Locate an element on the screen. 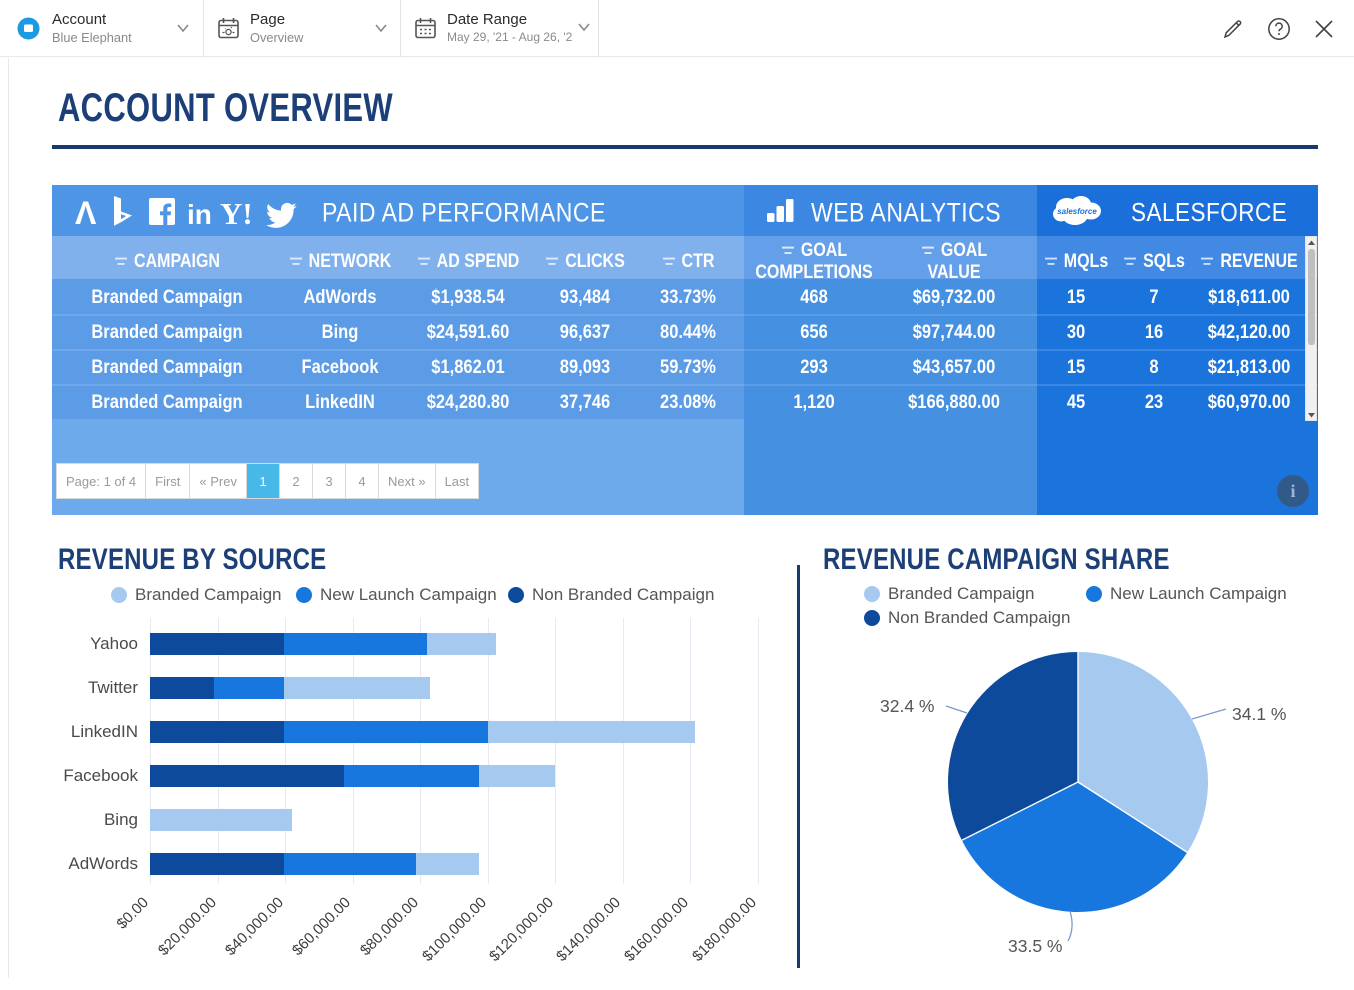 This screenshot has width=1354, height=990. svg-text: 33.5 % is located at coordinates (1035, 946).